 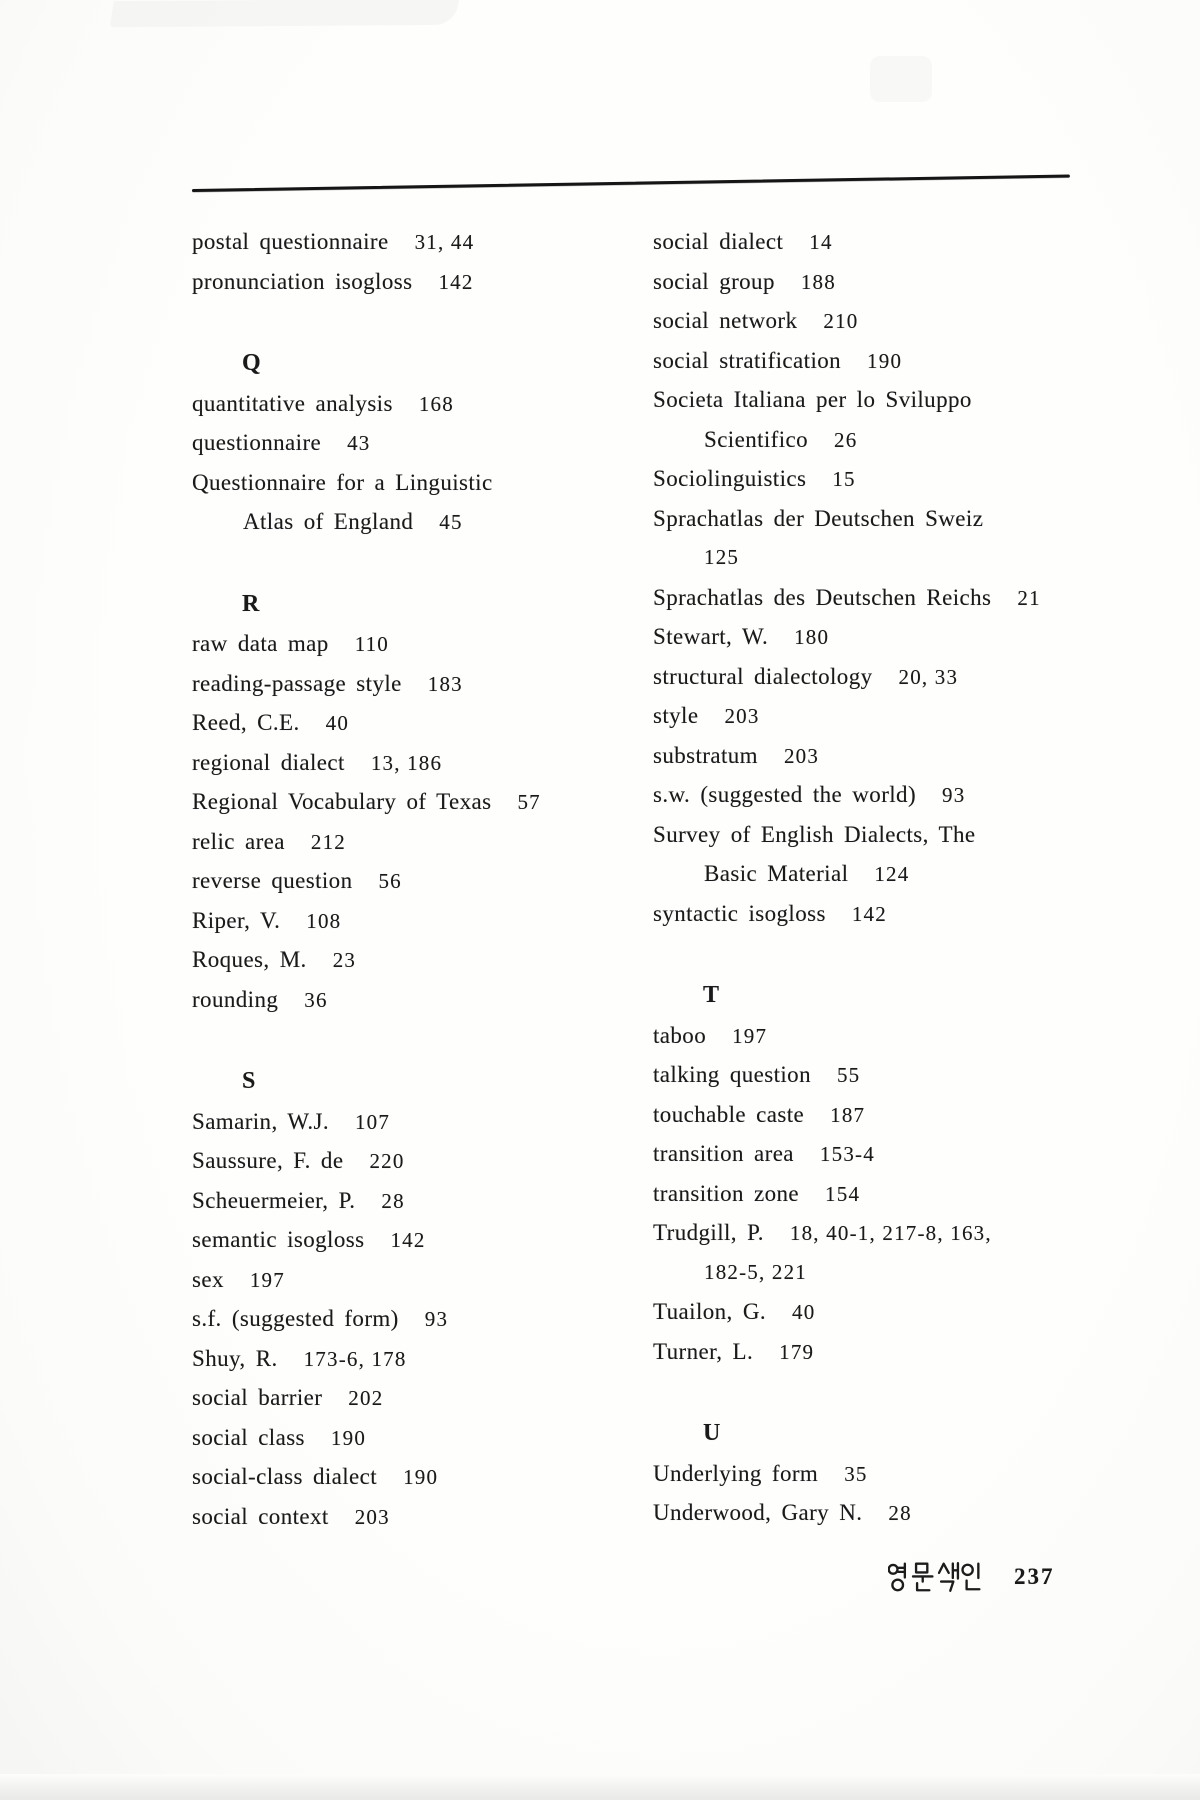 I want to click on index-entry-continuation: Scientifico 26, so click(x=883, y=440).